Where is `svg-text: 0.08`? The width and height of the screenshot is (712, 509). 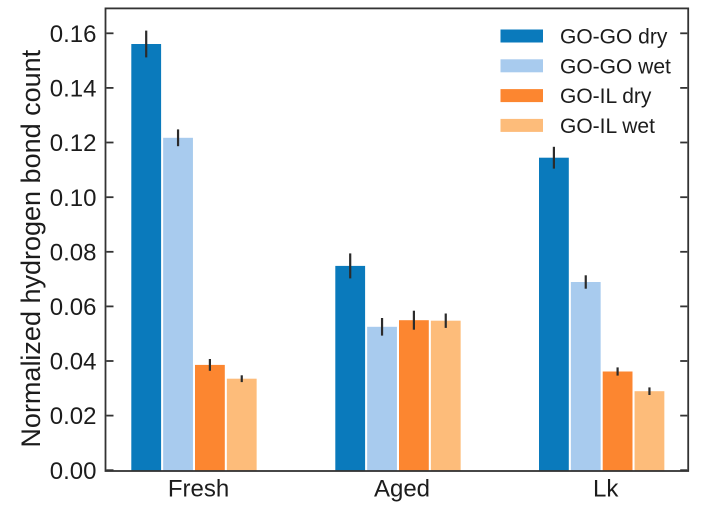
svg-text: 0.08 is located at coordinates (73, 252).